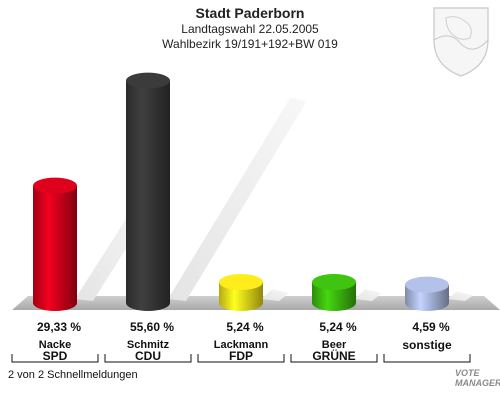 This screenshot has height=400, width=500. What do you see at coordinates (241, 345) in the screenshot?
I see `candidate-label: Lackmann` at bounding box center [241, 345].